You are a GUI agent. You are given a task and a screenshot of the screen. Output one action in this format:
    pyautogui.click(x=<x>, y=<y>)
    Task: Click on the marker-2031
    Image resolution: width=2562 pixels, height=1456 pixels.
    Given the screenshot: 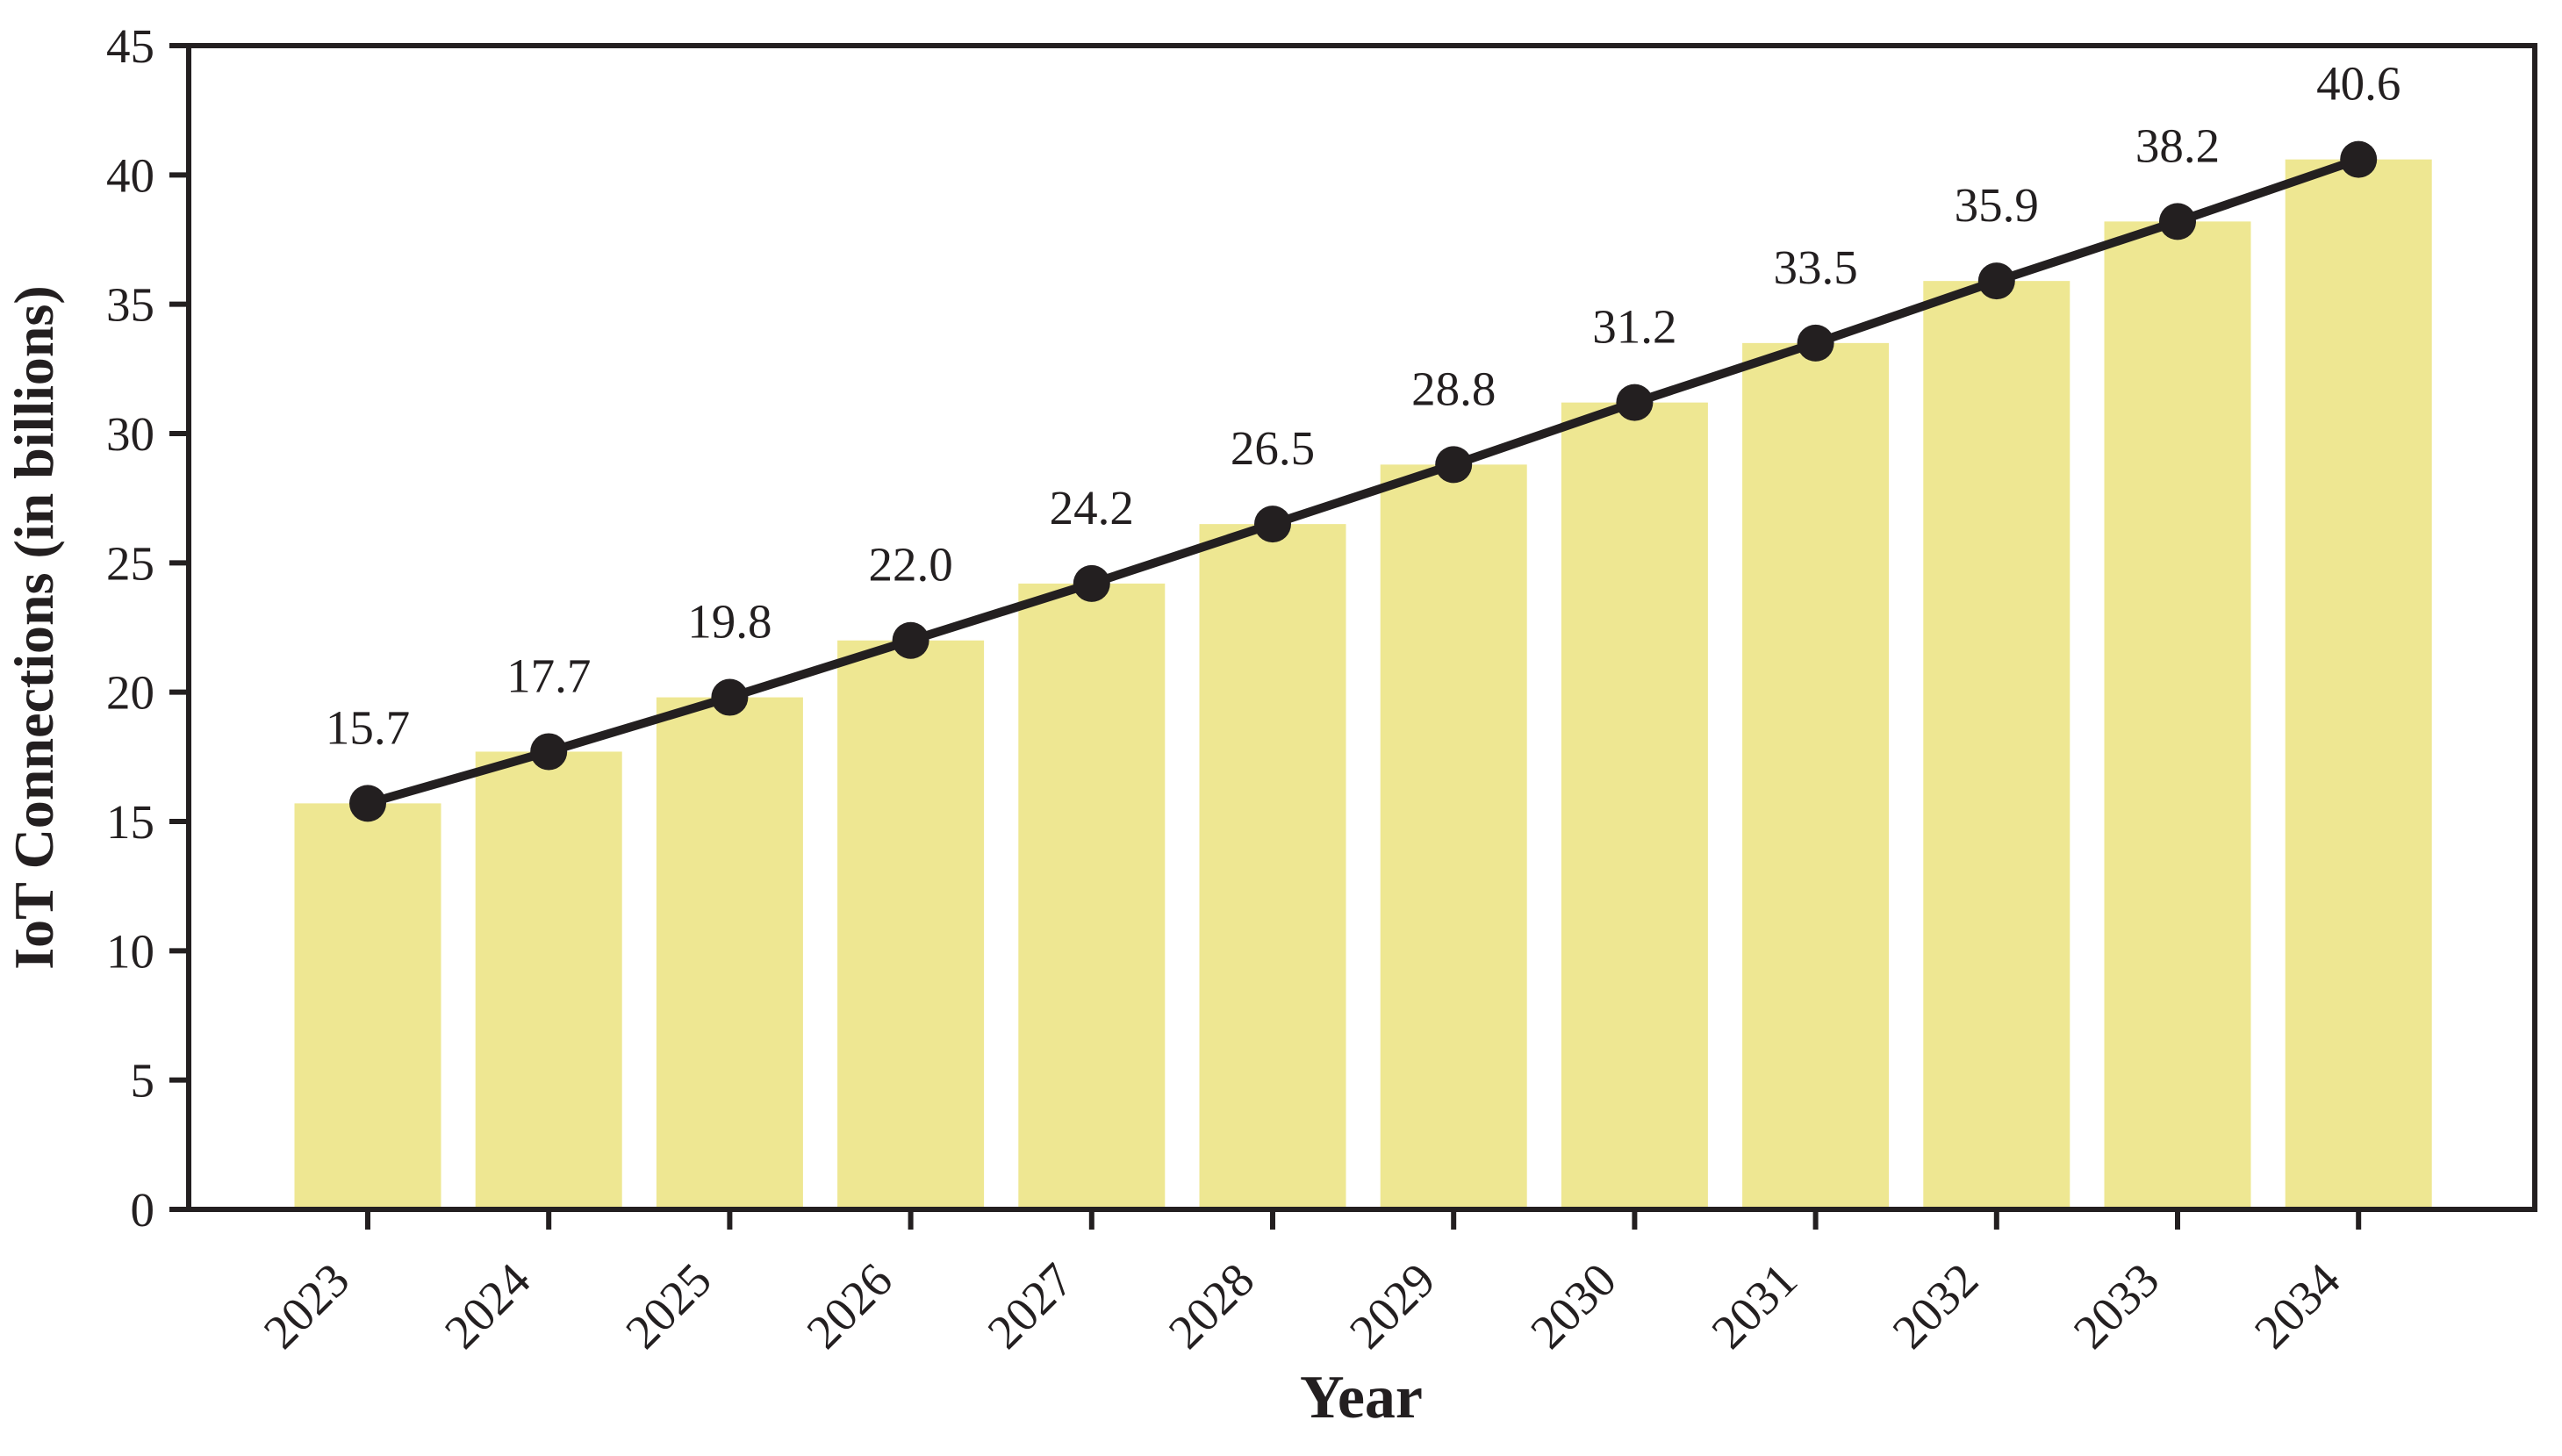 What is the action you would take?
    pyautogui.click(x=1815, y=343)
    